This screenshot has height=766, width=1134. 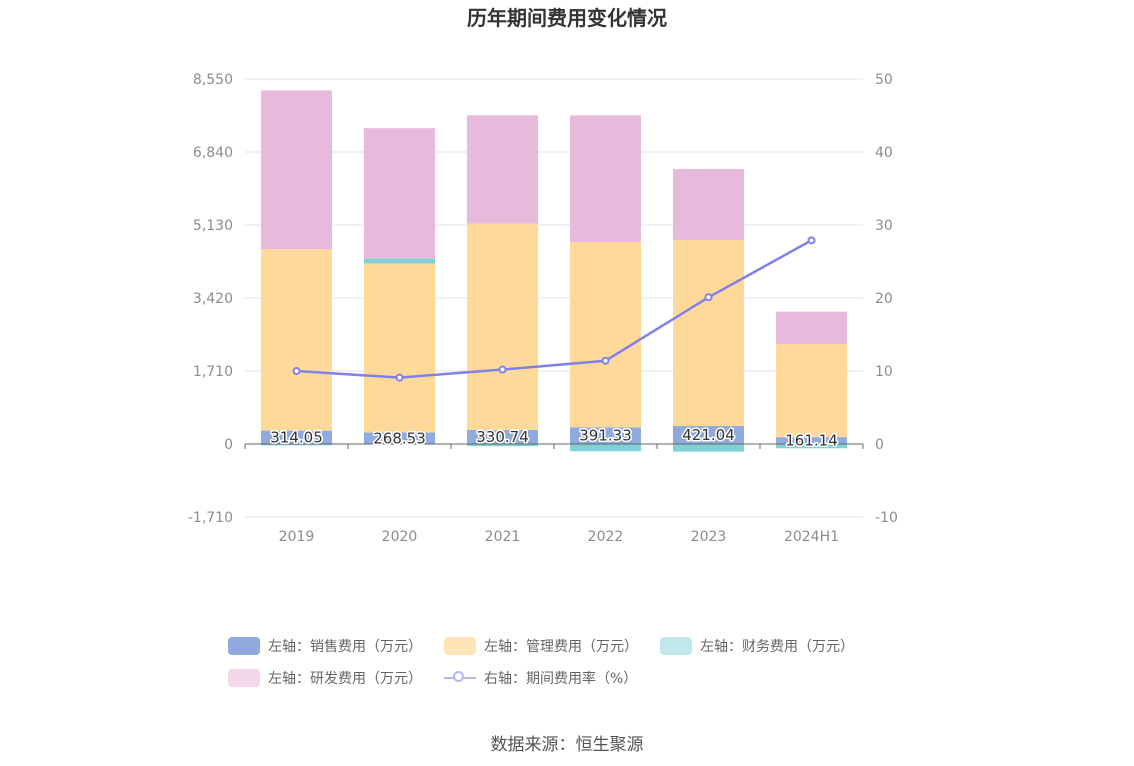 What do you see at coordinates (213, 372) in the screenshot?
I see `left-tick-label: 1,710` at bounding box center [213, 372].